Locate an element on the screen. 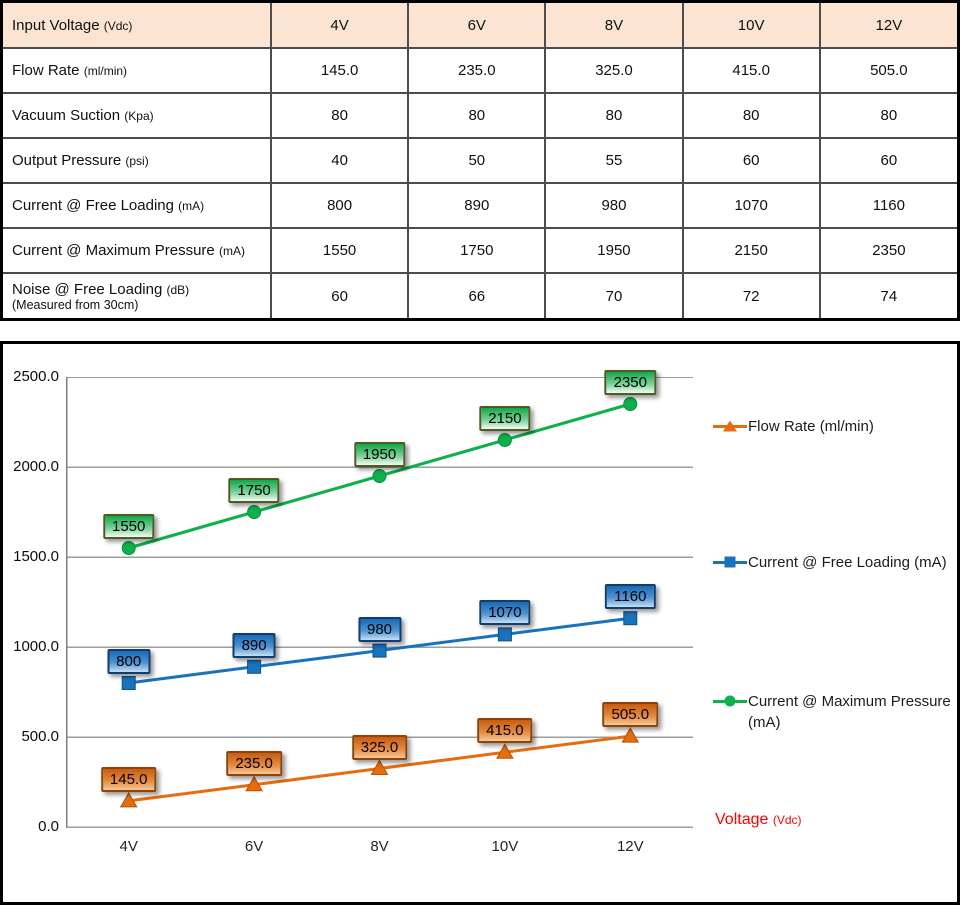 Image resolution: width=960 pixels, height=905 pixels. data-label: 415.0 is located at coordinates (505, 731).